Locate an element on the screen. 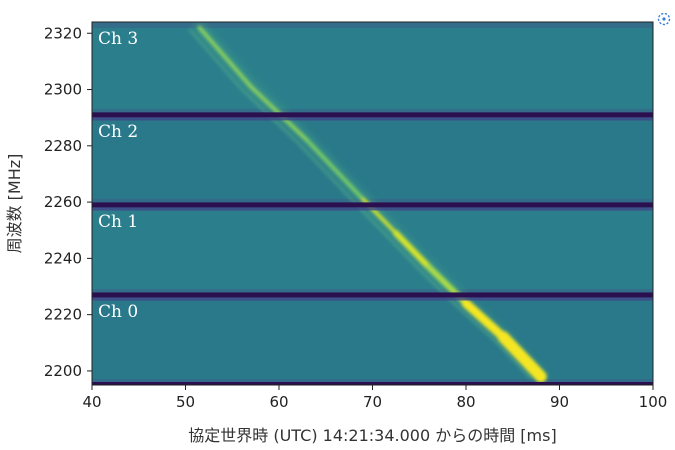 Image resolution: width=675 pixels, height=450 pixels. y-tick-label: 2200 is located at coordinates (63, 371).